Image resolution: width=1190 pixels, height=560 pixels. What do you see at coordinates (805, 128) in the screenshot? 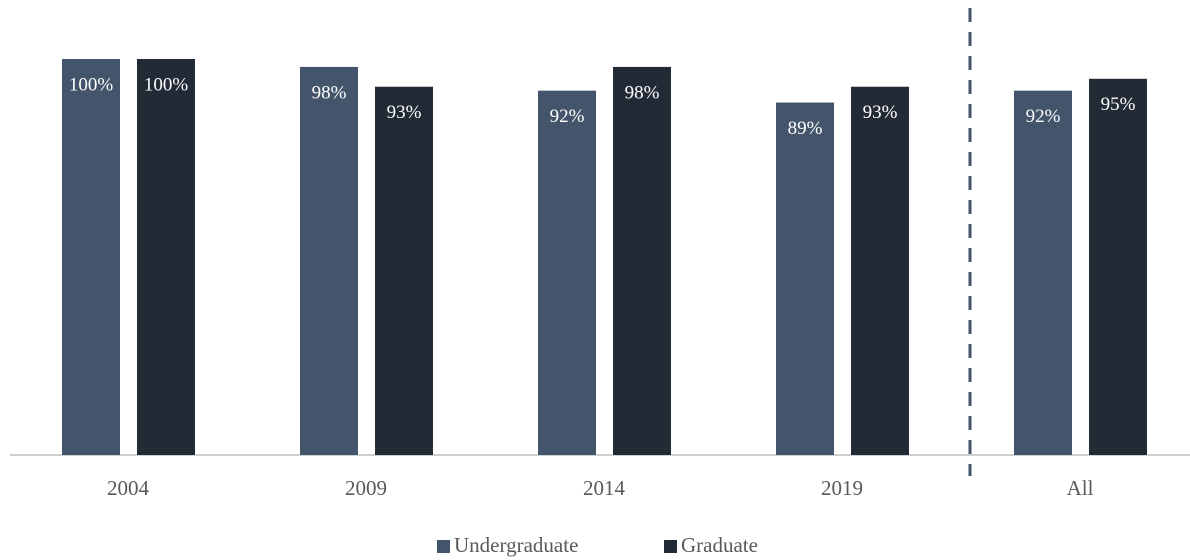
I see `data-label: 89%` at bounding box center [805, 128].